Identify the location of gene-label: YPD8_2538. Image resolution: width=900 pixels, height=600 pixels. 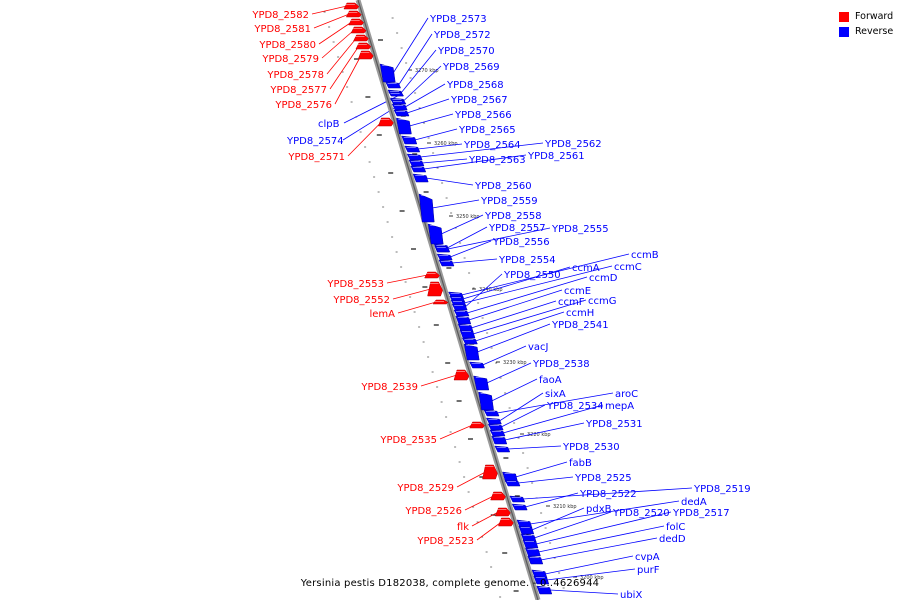
(561, 364).